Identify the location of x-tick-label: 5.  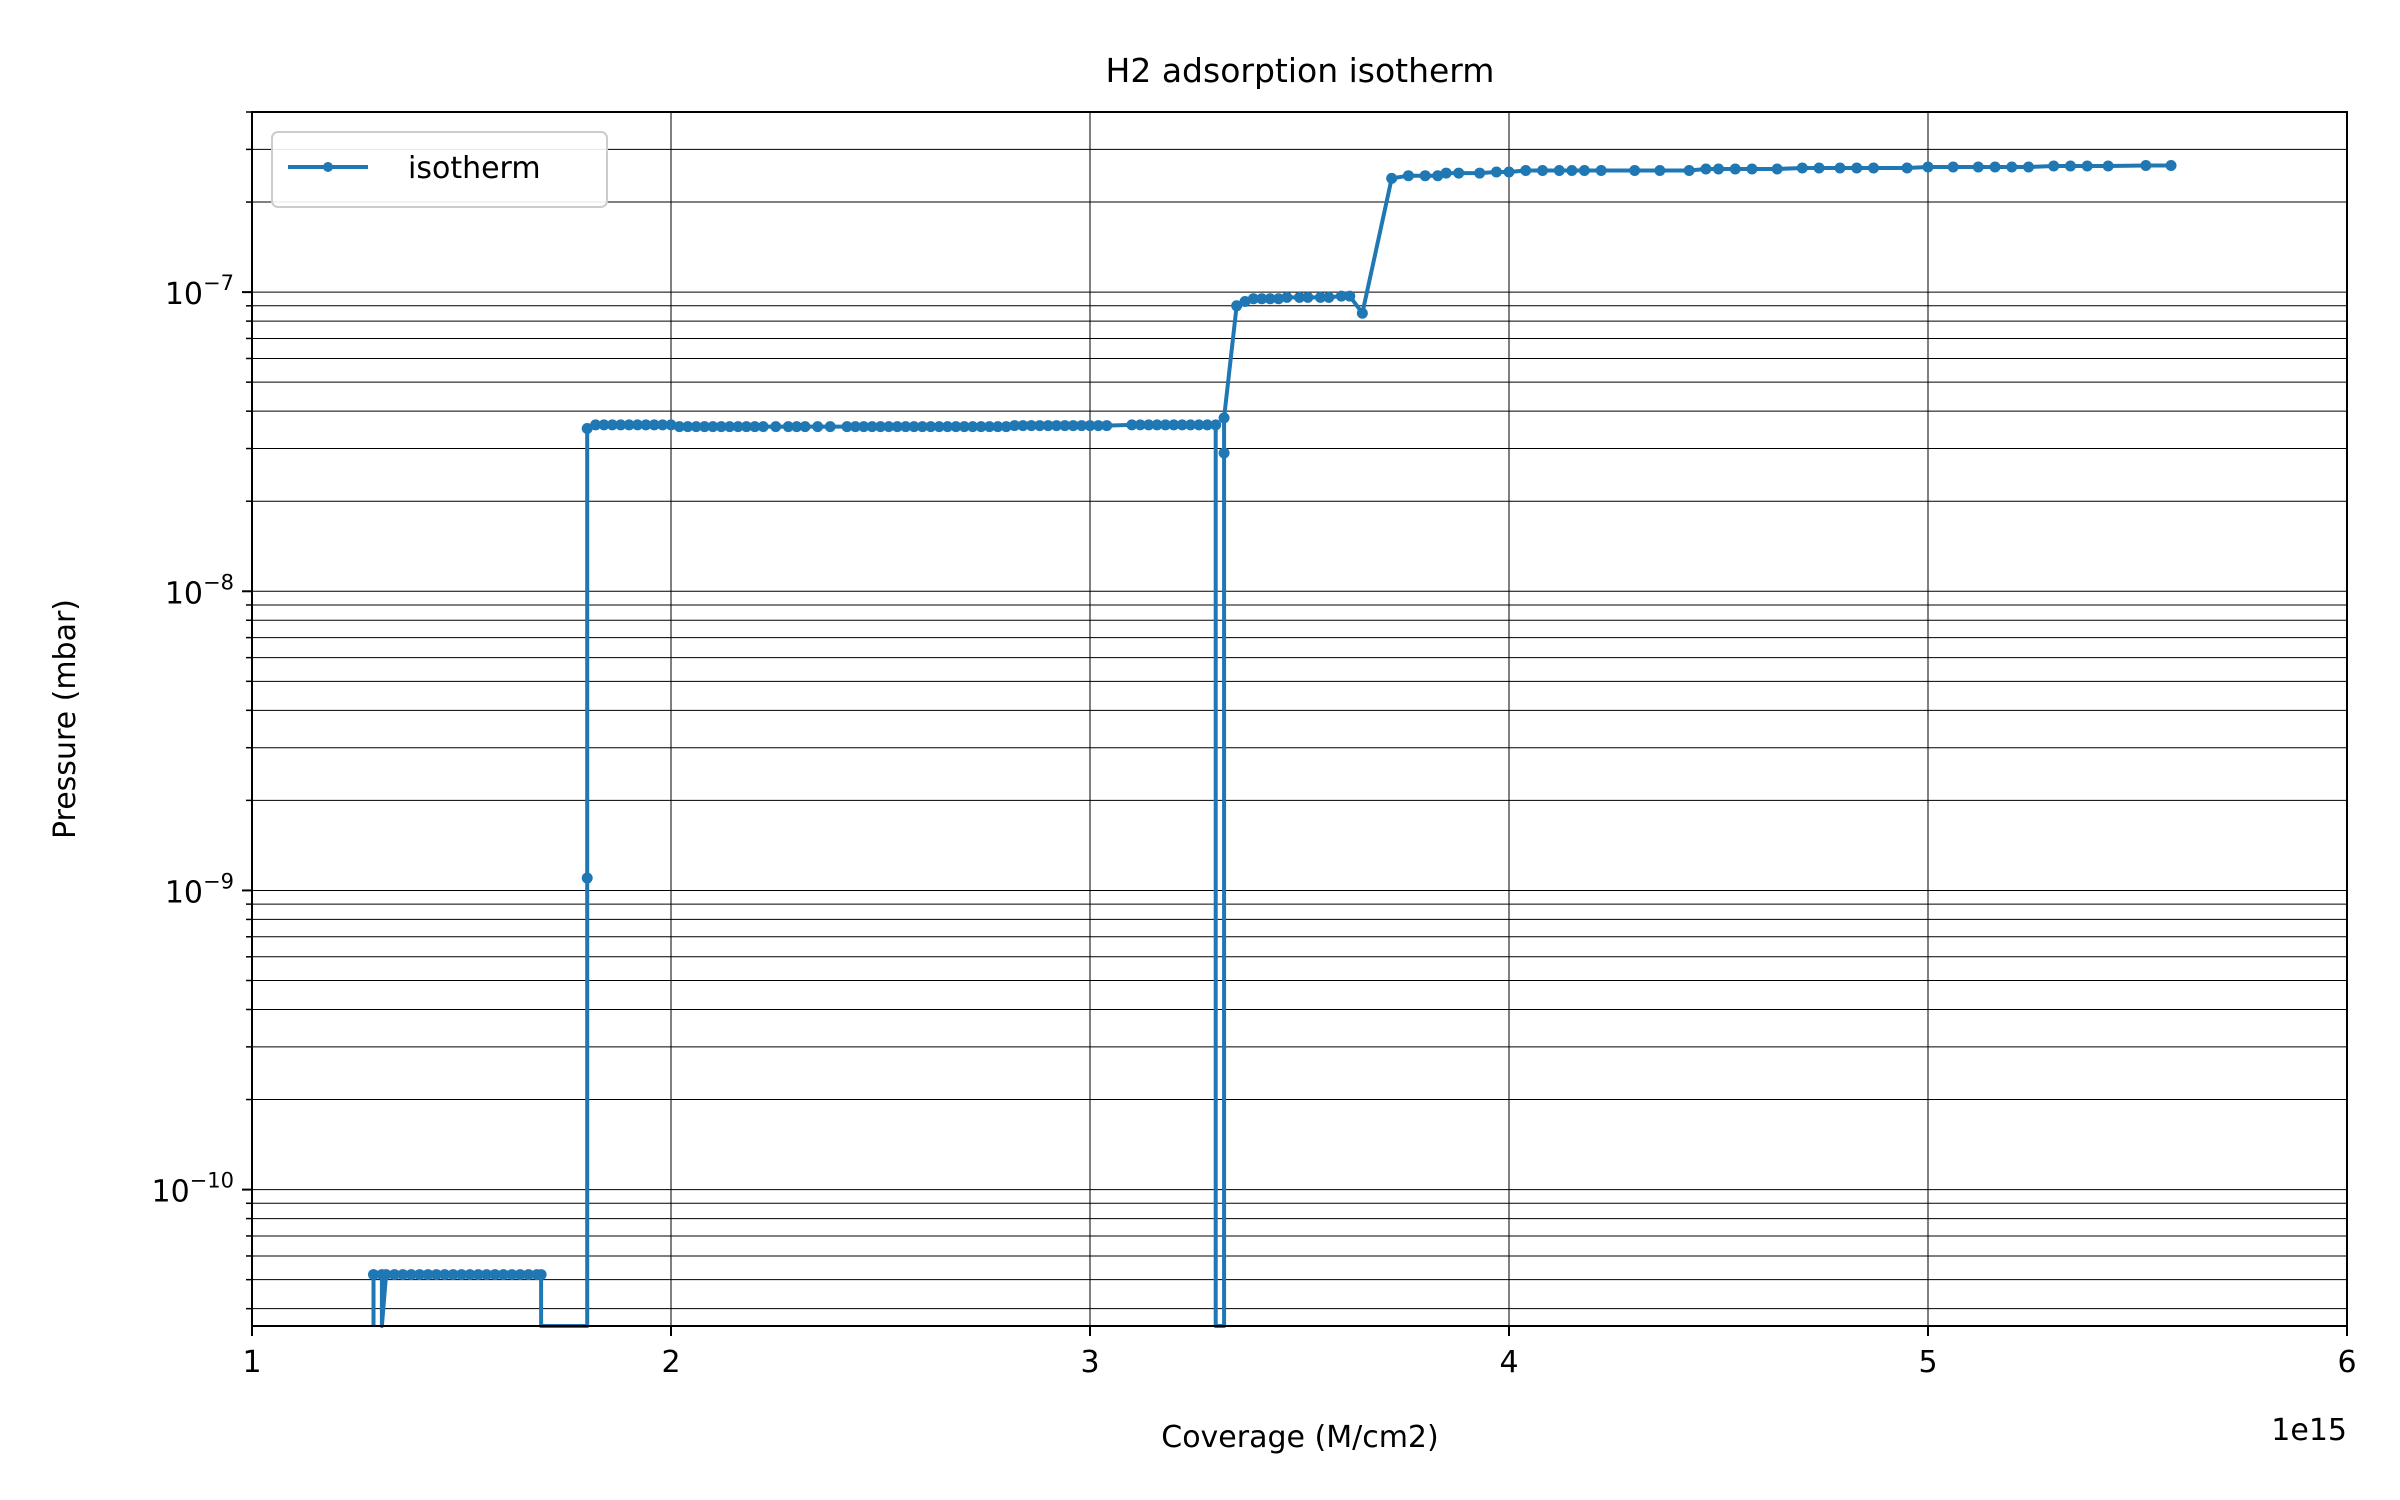
(1927, 1362).